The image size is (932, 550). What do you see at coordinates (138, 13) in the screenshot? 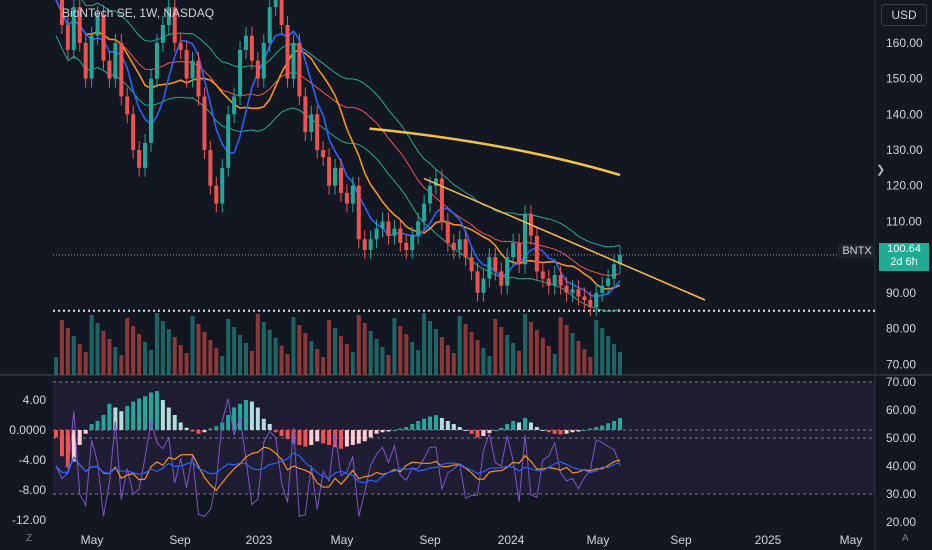
I see `chart-title: BioNTech SE, 1W, NASDAQ` at bounding box center [138, 13].